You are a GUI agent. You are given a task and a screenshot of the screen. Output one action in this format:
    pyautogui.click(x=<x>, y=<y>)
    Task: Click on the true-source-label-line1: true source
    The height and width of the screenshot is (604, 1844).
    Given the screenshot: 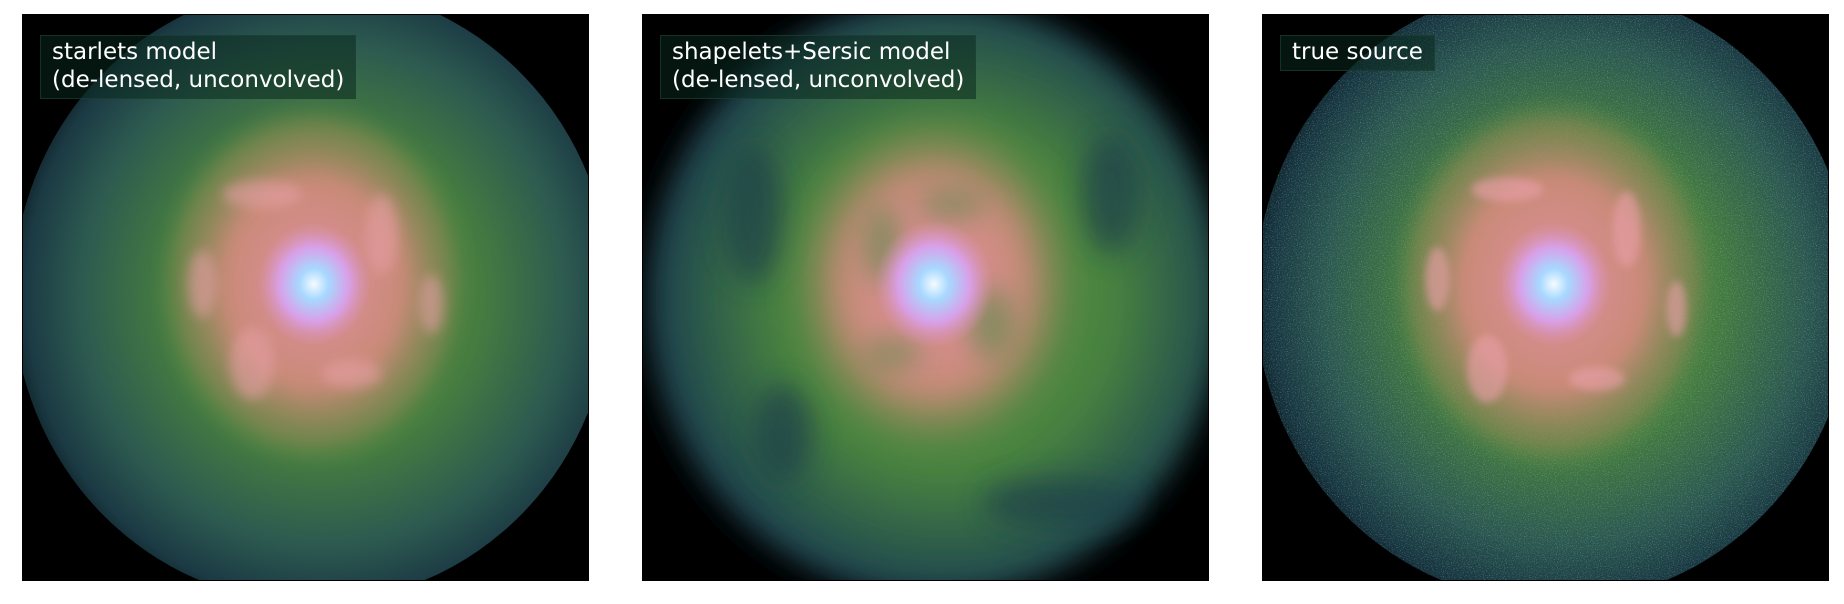 What is the action you would take?
    pyautogui.click(x=1357, y=52)
    